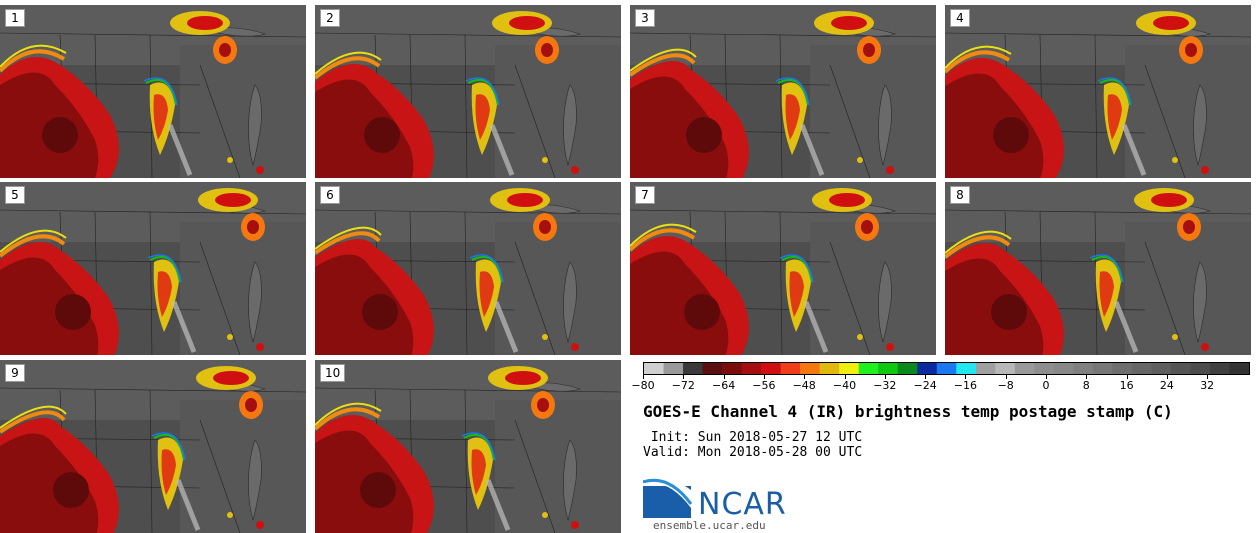 This screenshot has width=1260, height=533. I want to click on colorbar-tick-label: −56, so click(764, 385).